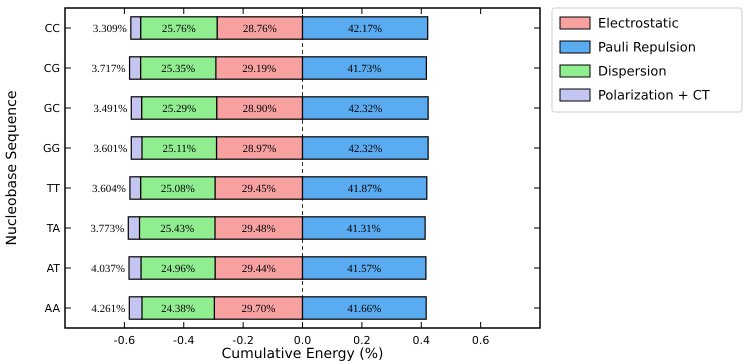 The image size is (750, 361). Describe the element at coordinates (178, 68) in the screenshot. I see `data-label: 25.35%` at that location.